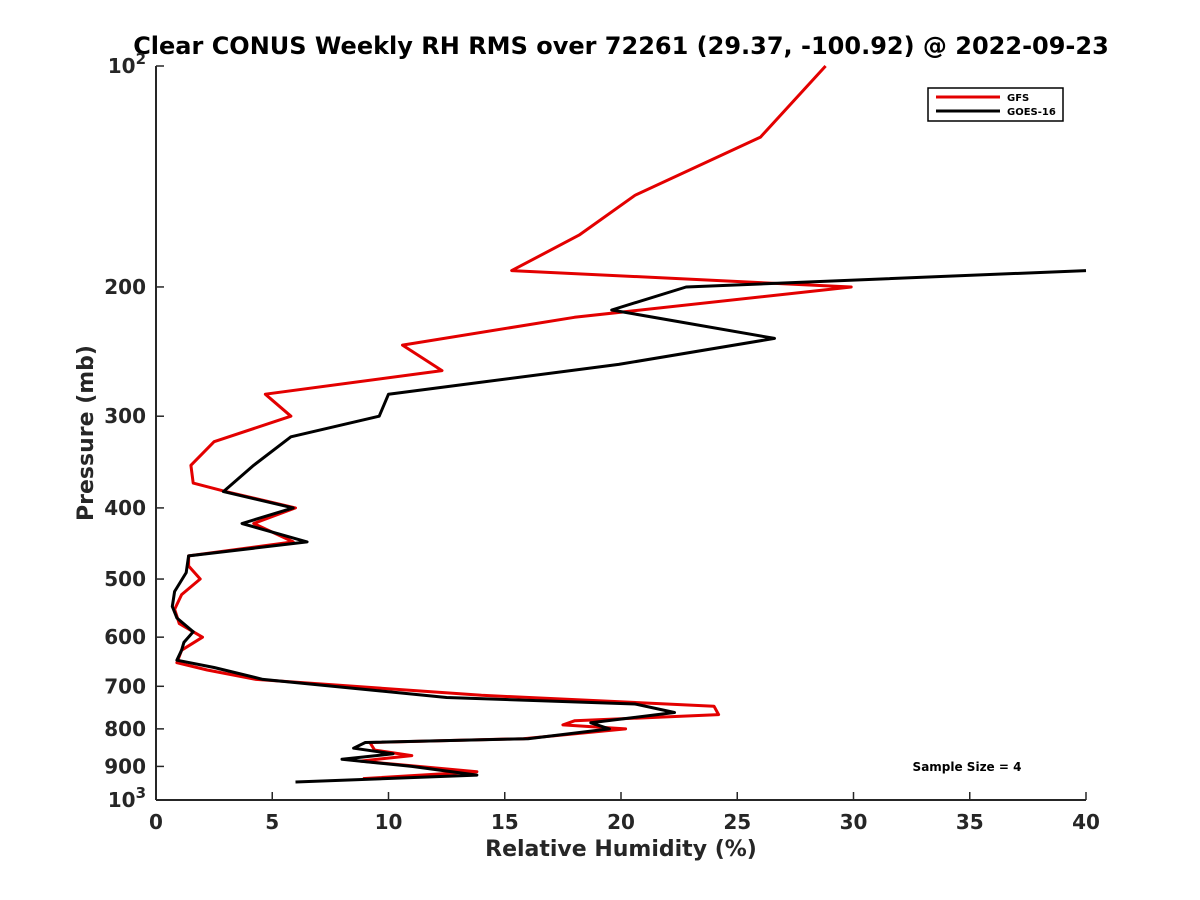  I want to click on x-tick-label-10: 10, so click(389, 822).